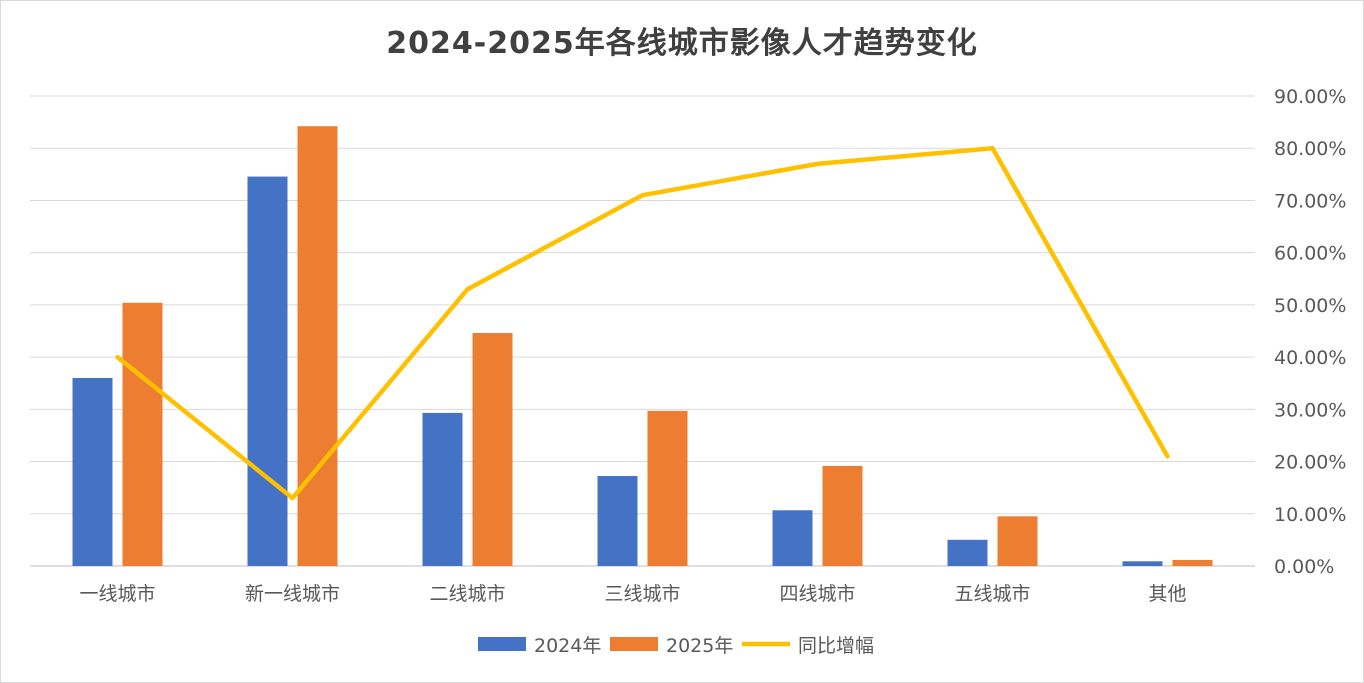  What do you see at coordinates (292, 594) in the screenshot?
I see `category-label: 新一线城市` at bounding box center [292, 594].